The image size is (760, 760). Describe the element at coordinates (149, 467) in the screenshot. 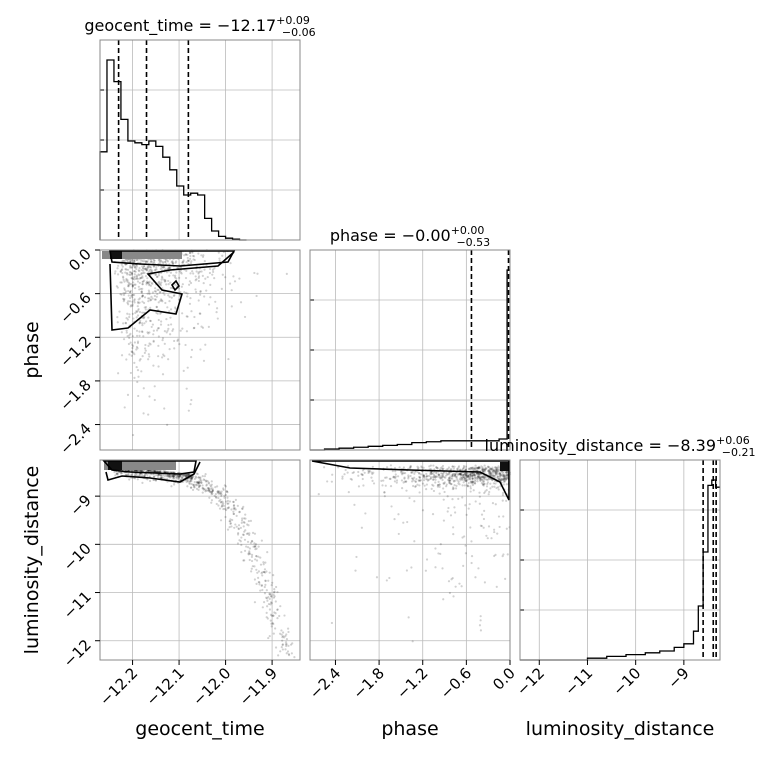

I see `contour-inner` at that location.